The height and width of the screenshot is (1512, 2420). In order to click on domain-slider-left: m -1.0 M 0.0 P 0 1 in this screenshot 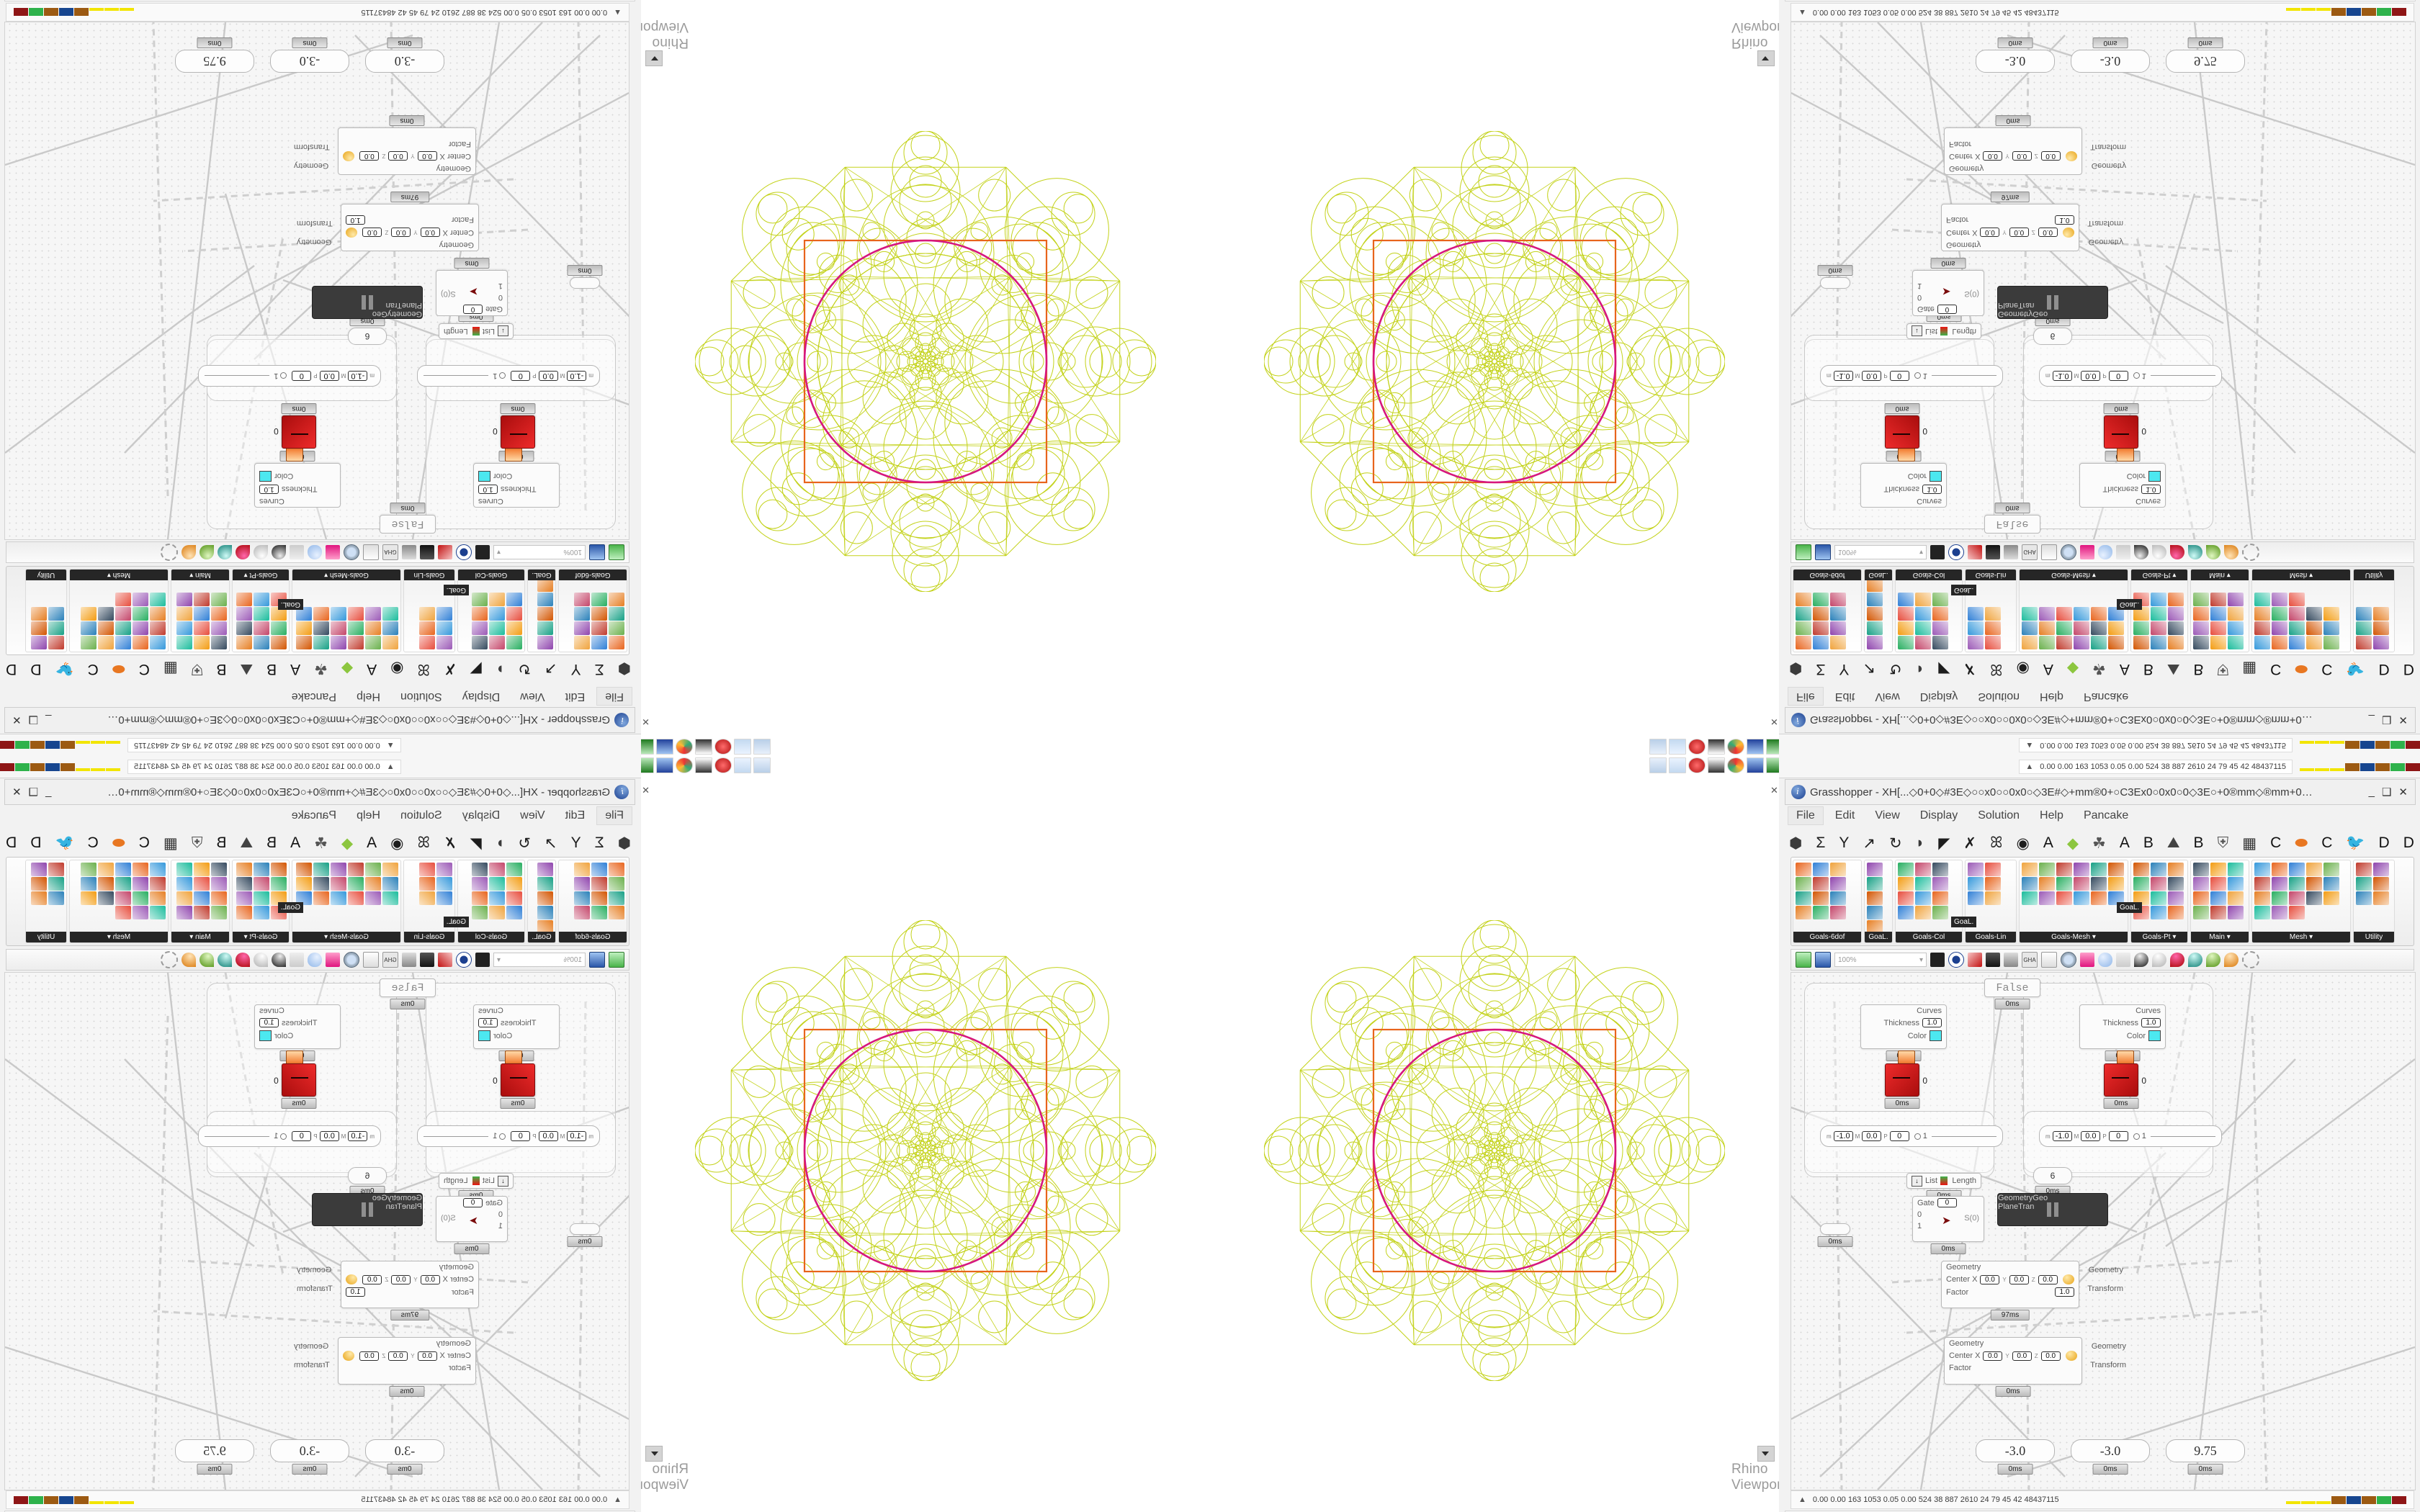, I will do `click(1911, 376)`.